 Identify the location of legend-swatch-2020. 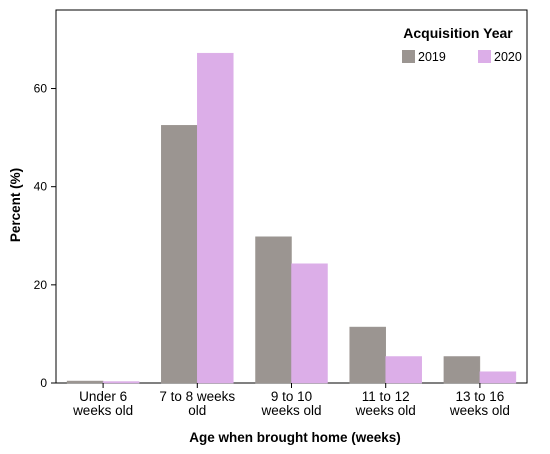
(484, 56).